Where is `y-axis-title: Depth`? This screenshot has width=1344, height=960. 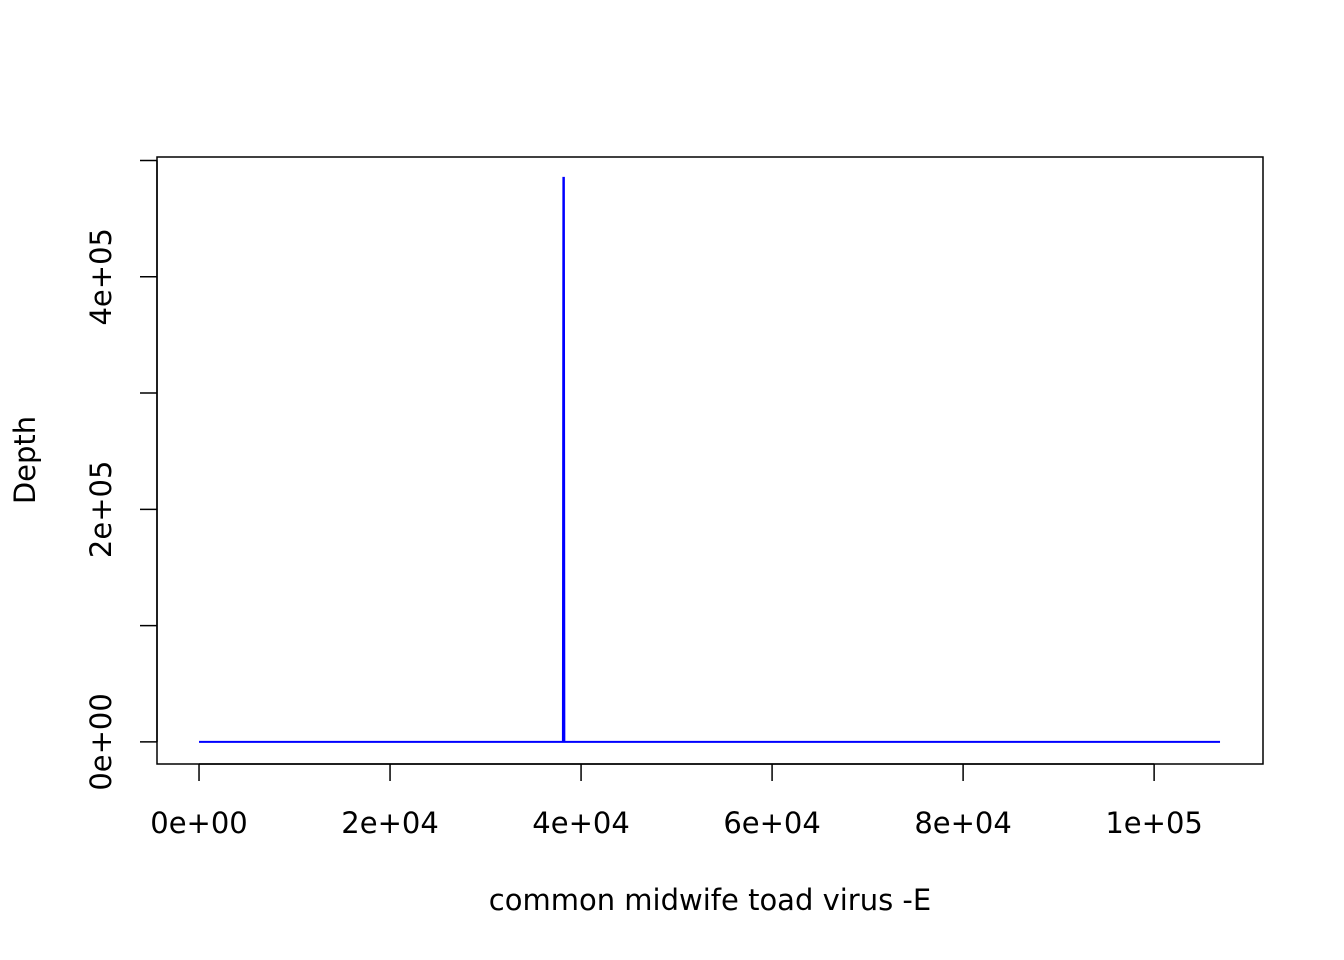
y-axis-title: Depth is located at coordinates (25, 460).